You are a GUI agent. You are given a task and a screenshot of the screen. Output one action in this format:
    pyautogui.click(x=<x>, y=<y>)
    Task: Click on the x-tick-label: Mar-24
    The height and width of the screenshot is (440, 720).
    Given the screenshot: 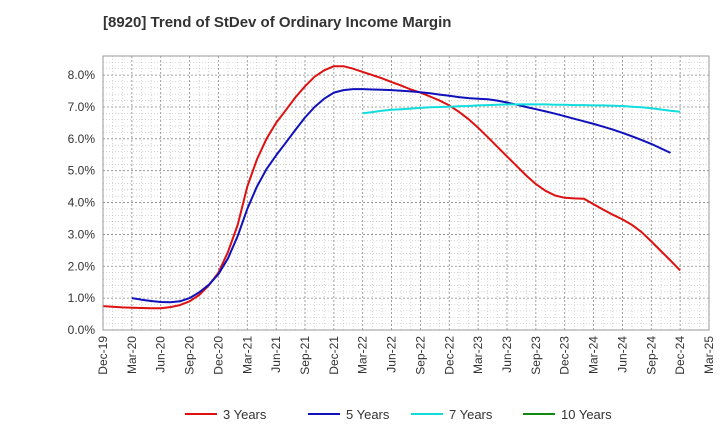 What is the action you would take?
    pyautogui.click(x=594, y=355)
    